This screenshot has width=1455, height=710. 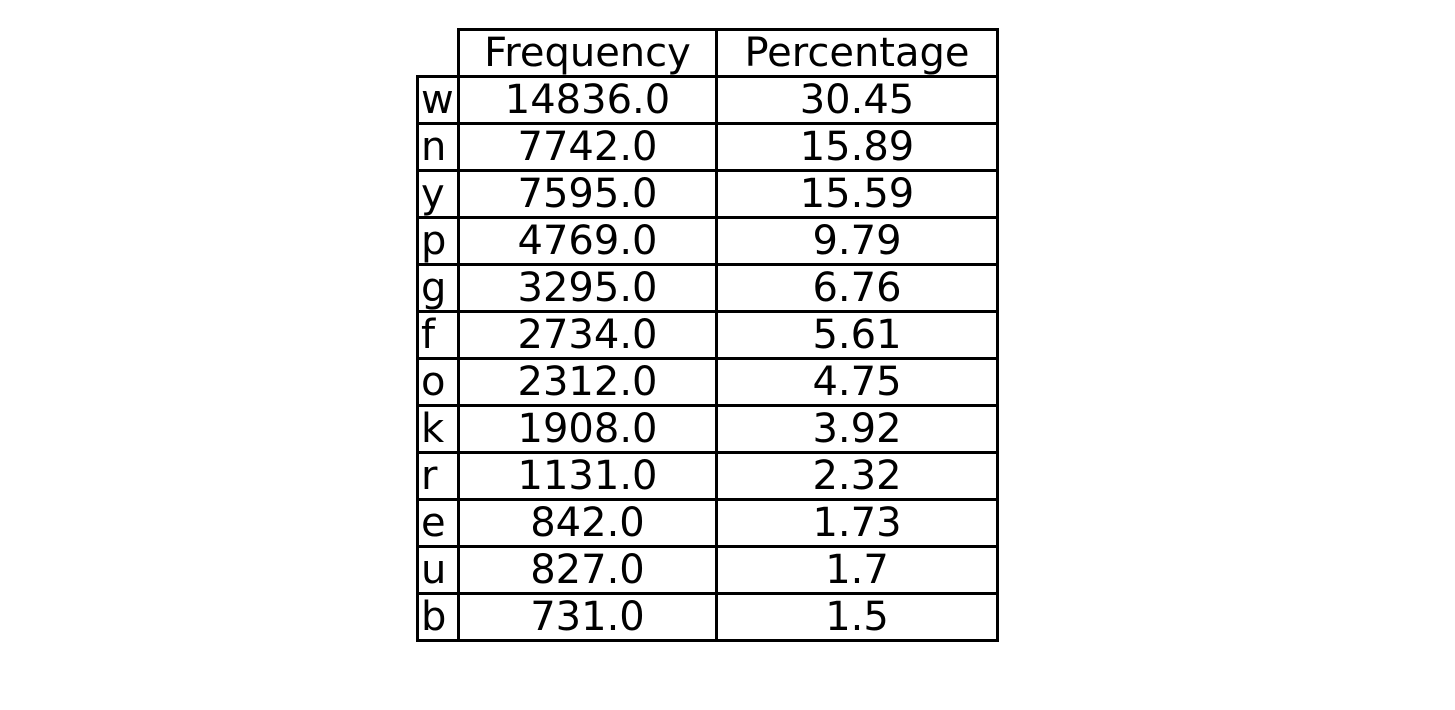 What do you see at coordinates (587, 429) in the screenshot?
I see `frequency-cell: 1908.0` at bounding box center [587, 429].